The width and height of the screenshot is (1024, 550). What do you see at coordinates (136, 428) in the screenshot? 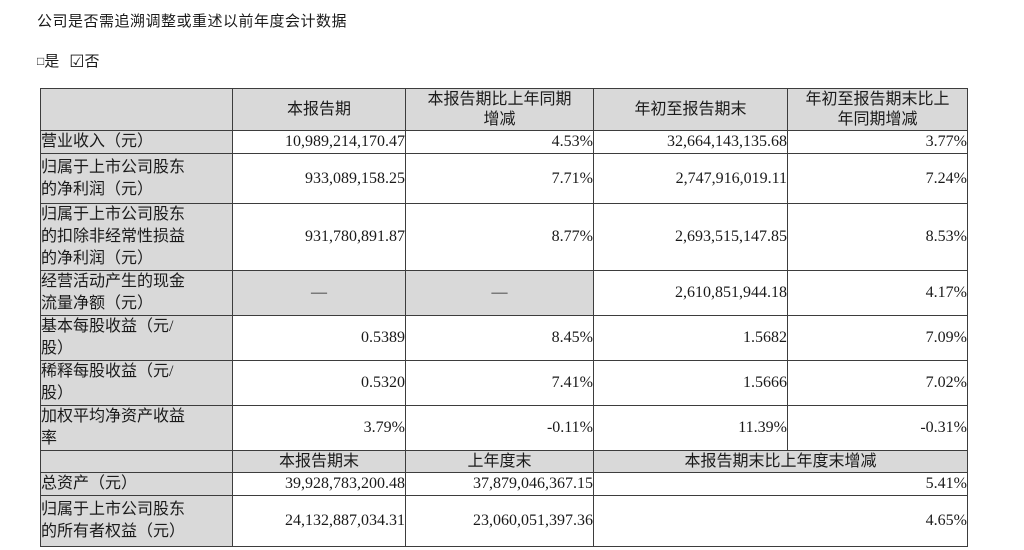
I see `row-label: 加权平均净资产收益 率` at bounding box center [136, 428].